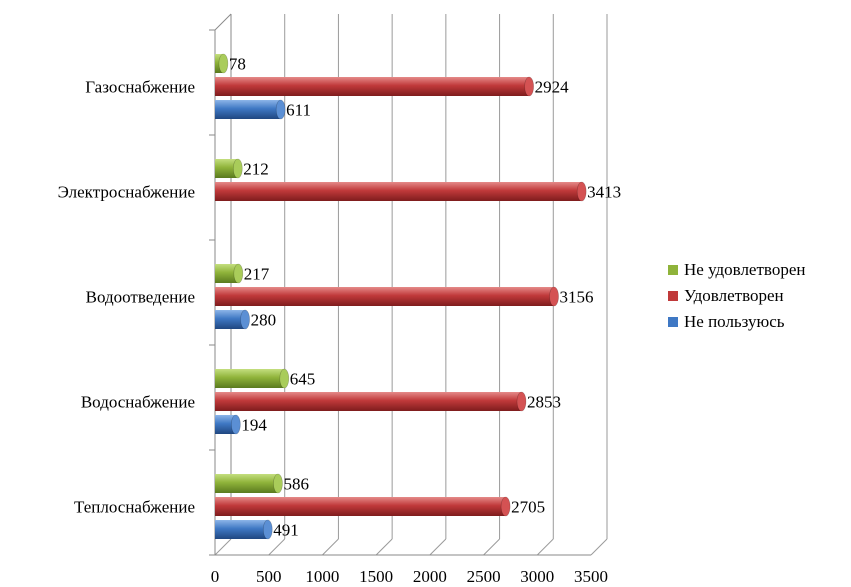 The width and height of the screenshot is (851, 587). I want to click on legend-item-not-satisfied: Не удовлетворен, so click(736, 270).